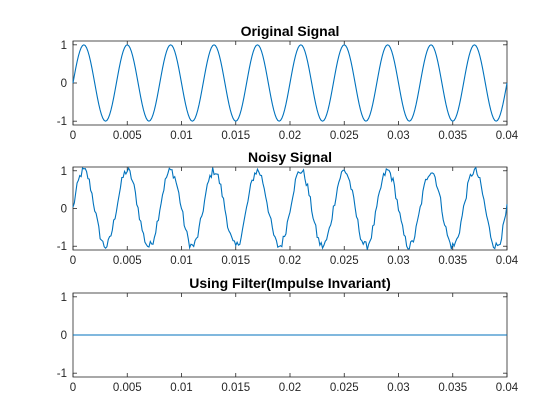 Image resolution: width=560 pixels, height=420 pixels. What do you see at coordinates (290, 157) in the screenshot?
I see `chart-title: Noisy Signal` at bounding box center [290, 157].